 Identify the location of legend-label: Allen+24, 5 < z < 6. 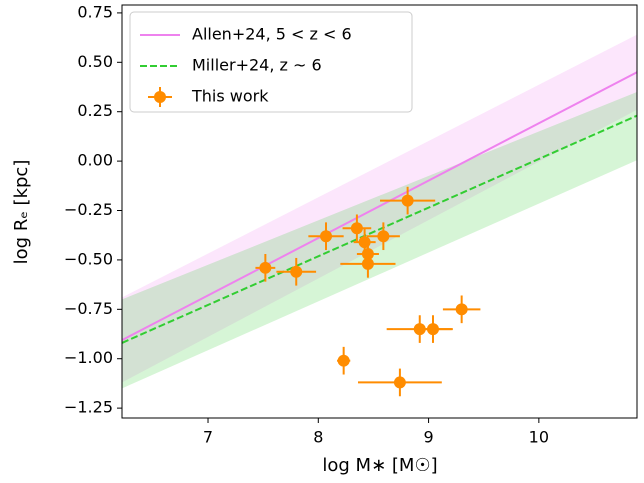
(272, 34).